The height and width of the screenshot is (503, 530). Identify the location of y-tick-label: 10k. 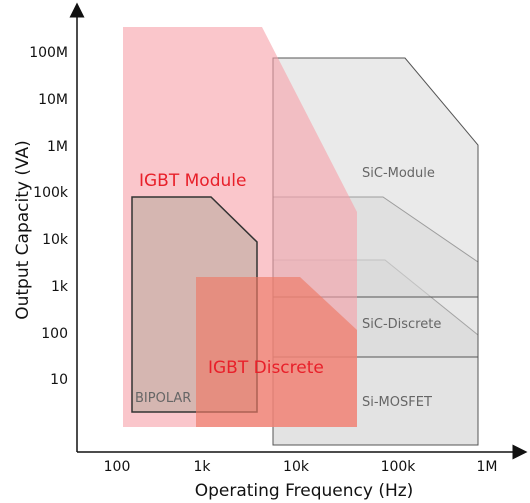
(55, 240).